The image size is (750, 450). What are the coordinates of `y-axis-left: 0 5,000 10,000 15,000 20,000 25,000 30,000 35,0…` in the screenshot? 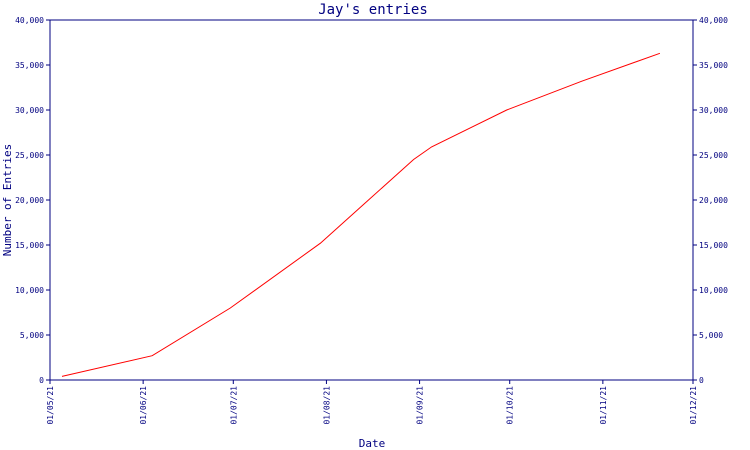 It's located at (32, 200).